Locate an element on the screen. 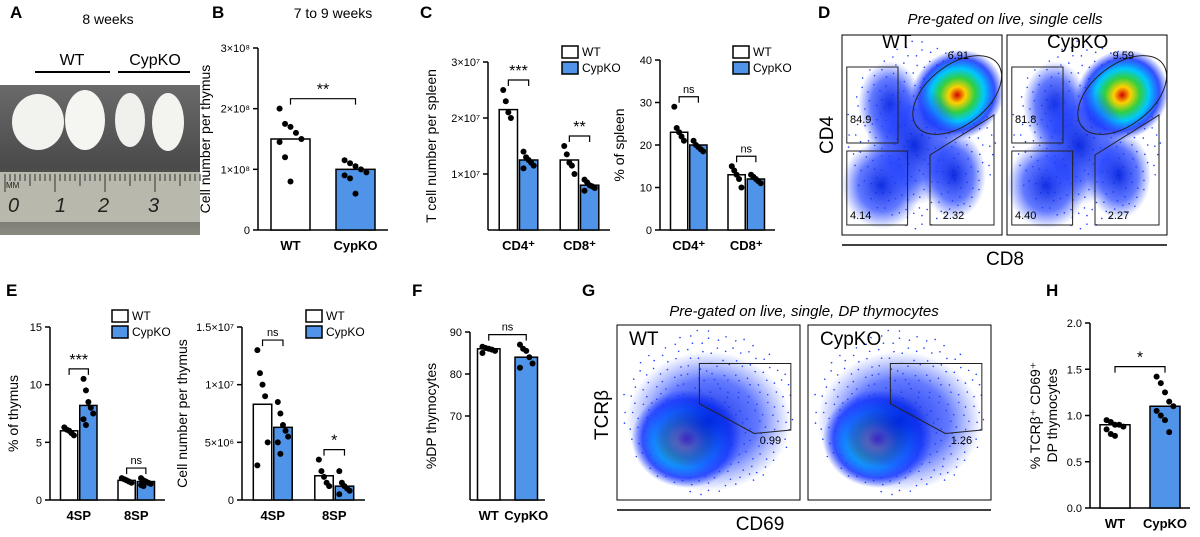  gate-value: 6.91 is located at coordinates (958, 56).